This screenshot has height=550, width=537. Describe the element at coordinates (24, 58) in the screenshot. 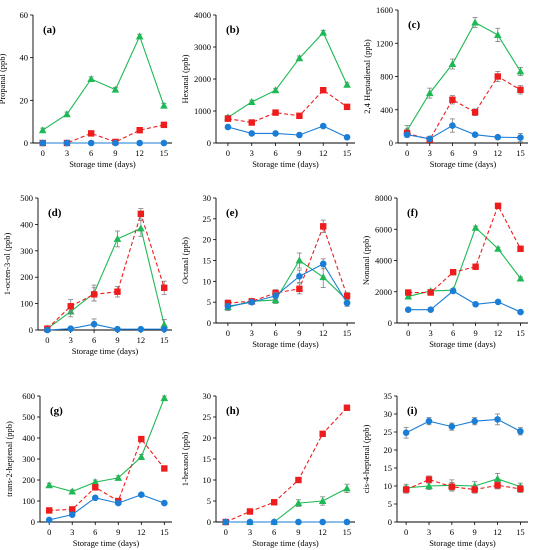

I see `y-tick-label: 40` at that location.